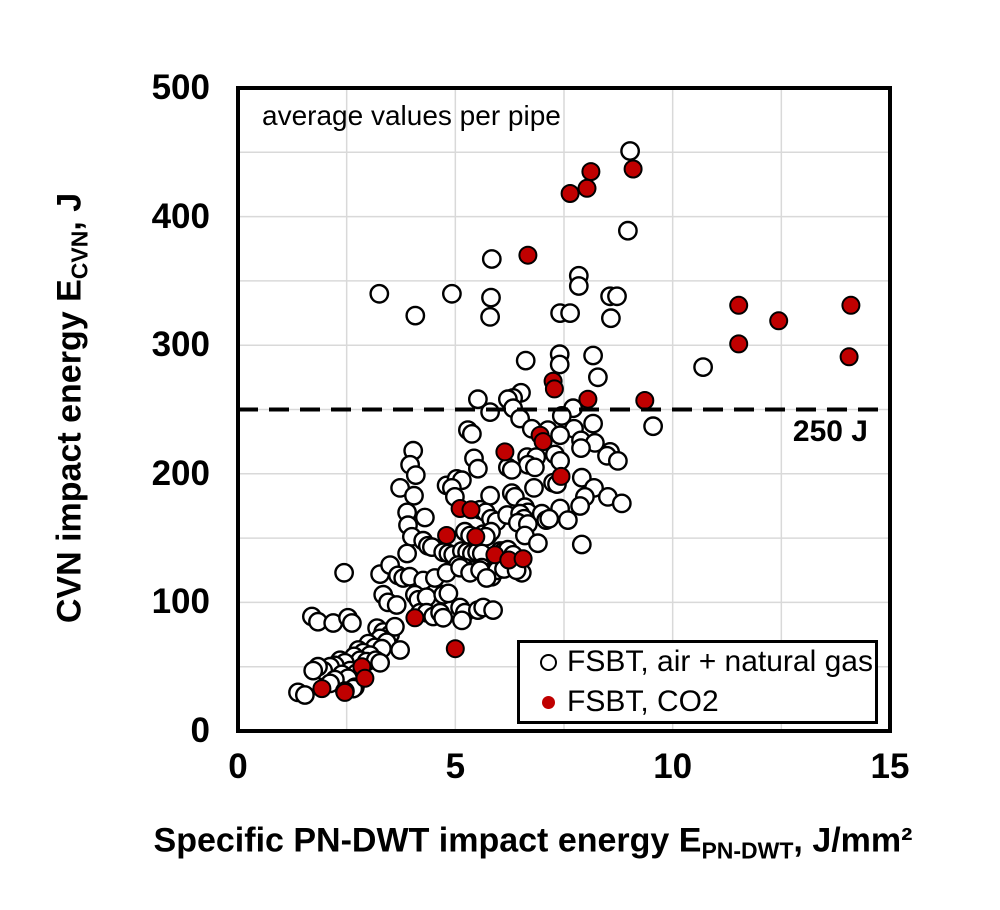 This screenshot has width=1000, height=910. What do you see at coordinates (673, 766) in the screenshot?
I see `x-tick-label: 10` at bounding box center [673, 766].